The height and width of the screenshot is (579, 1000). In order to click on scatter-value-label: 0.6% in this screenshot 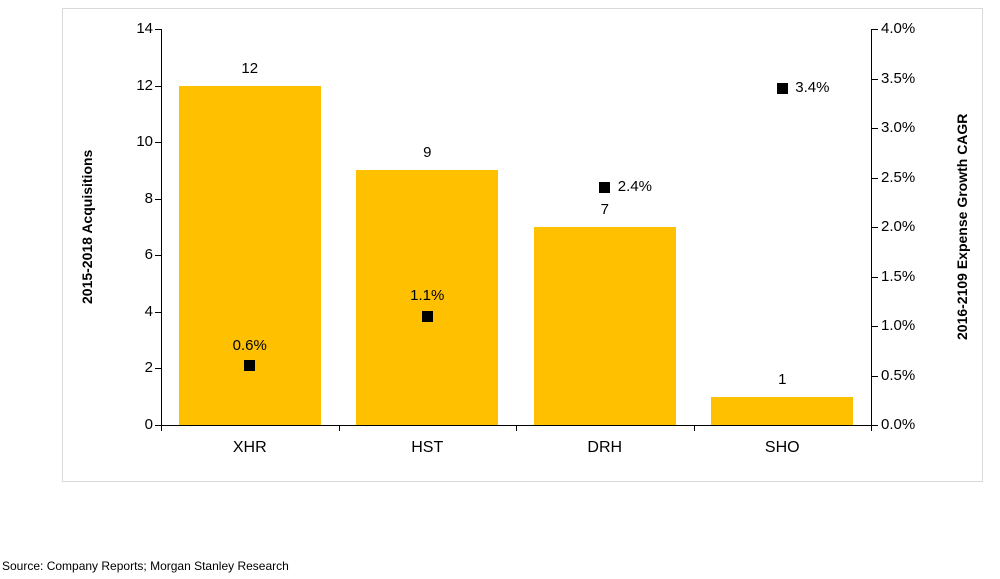, I will do `click(249, 345)`.